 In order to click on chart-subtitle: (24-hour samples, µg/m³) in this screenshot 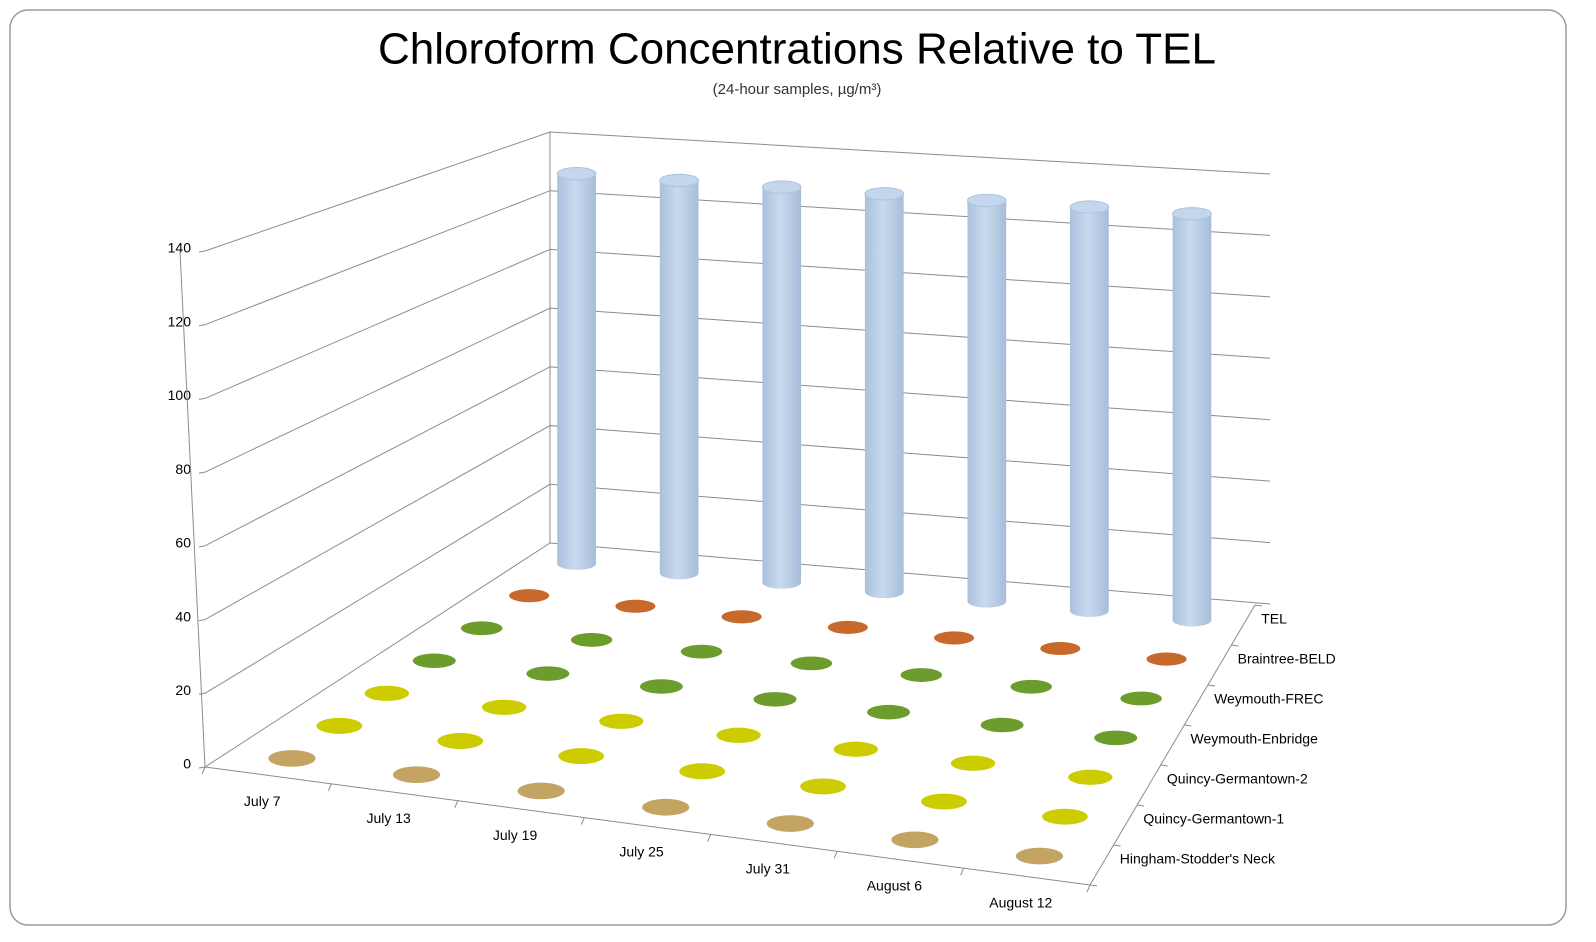, I will do `click(797, 89)`.